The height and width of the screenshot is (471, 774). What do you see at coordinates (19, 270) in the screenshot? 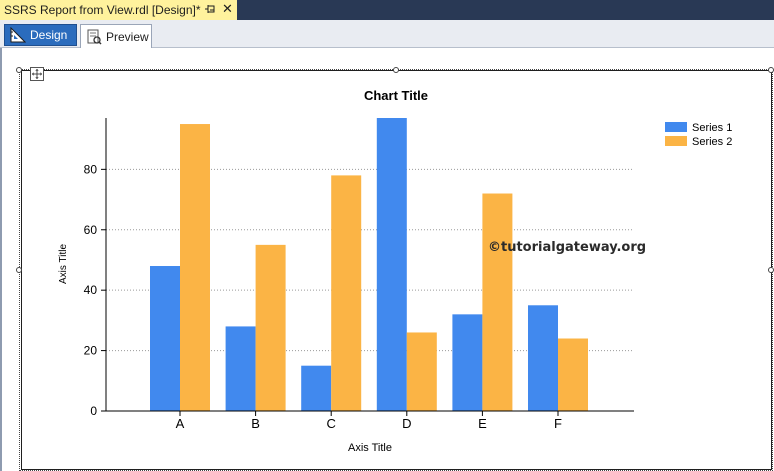
I see `resize-handle-left` at bounding box center [19, 270].